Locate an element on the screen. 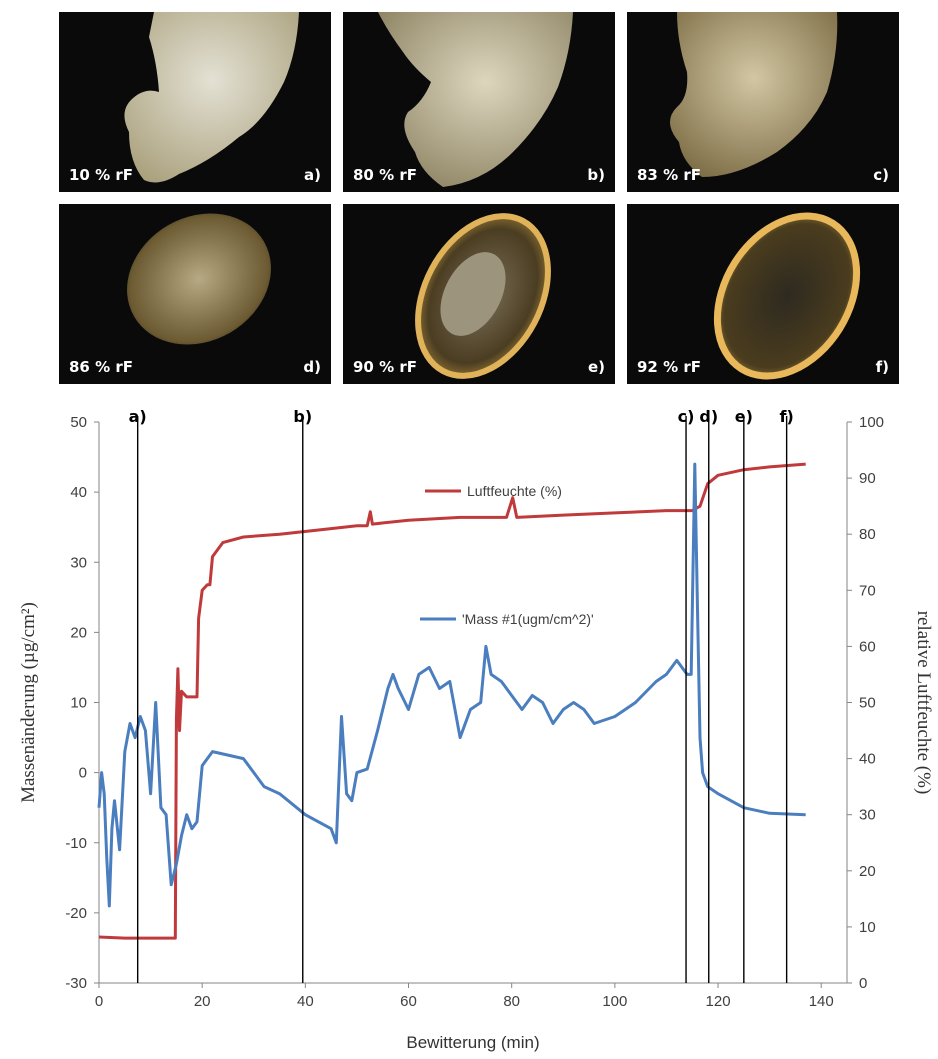 The width and height of the screenshot is (938, 1059). photo-panel-f: 92 % rF f) is located at coordinates (763, 294).